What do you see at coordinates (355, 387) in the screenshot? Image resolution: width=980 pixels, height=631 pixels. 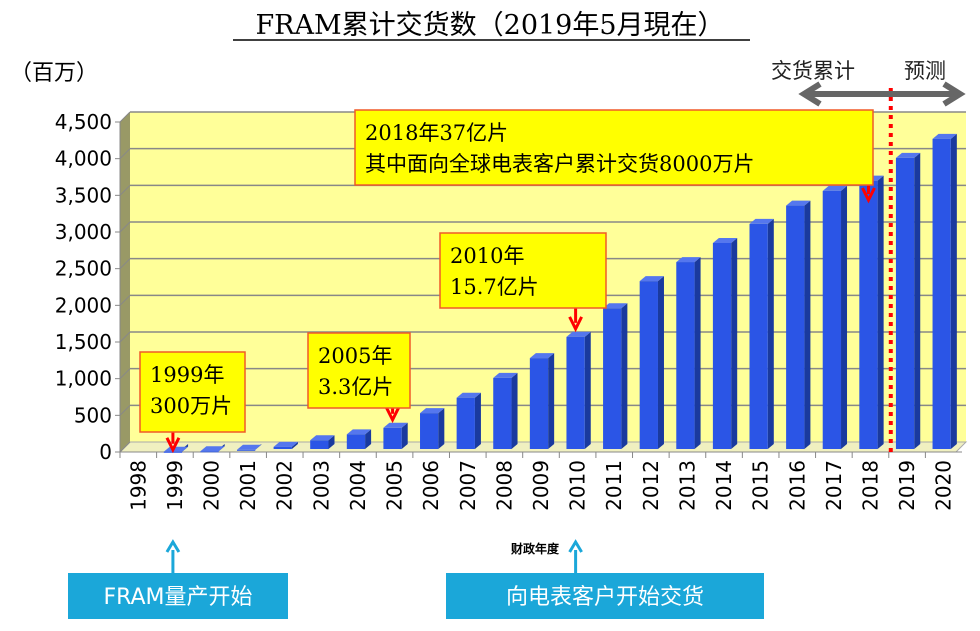 I see `annotation-text: 3.3亿片` at bounding box center [355, 387].